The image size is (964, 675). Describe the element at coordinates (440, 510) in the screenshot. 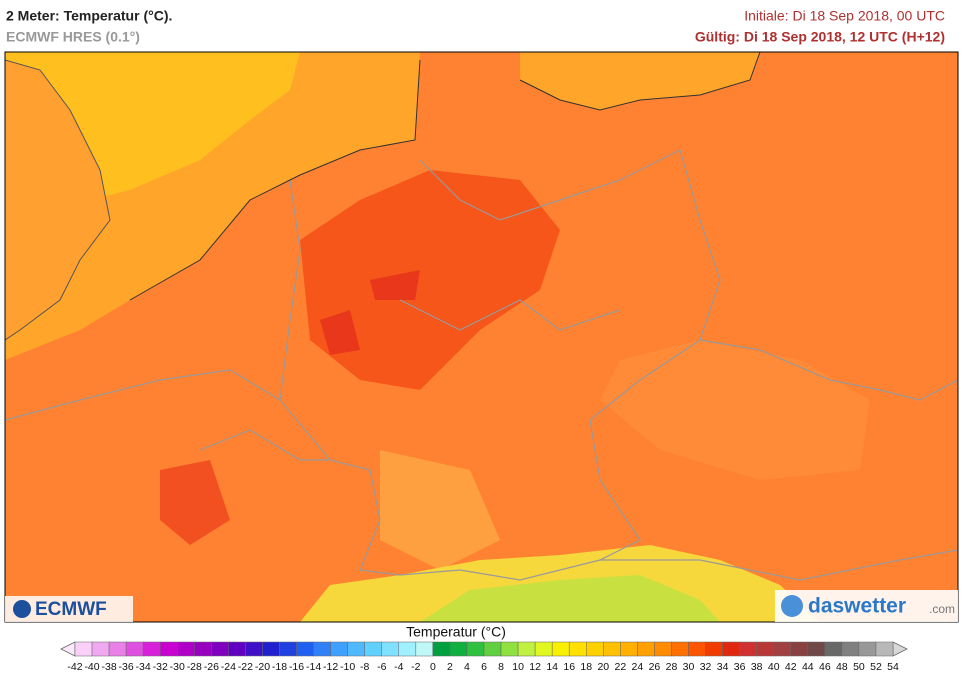

I see `cool-region` at that location.